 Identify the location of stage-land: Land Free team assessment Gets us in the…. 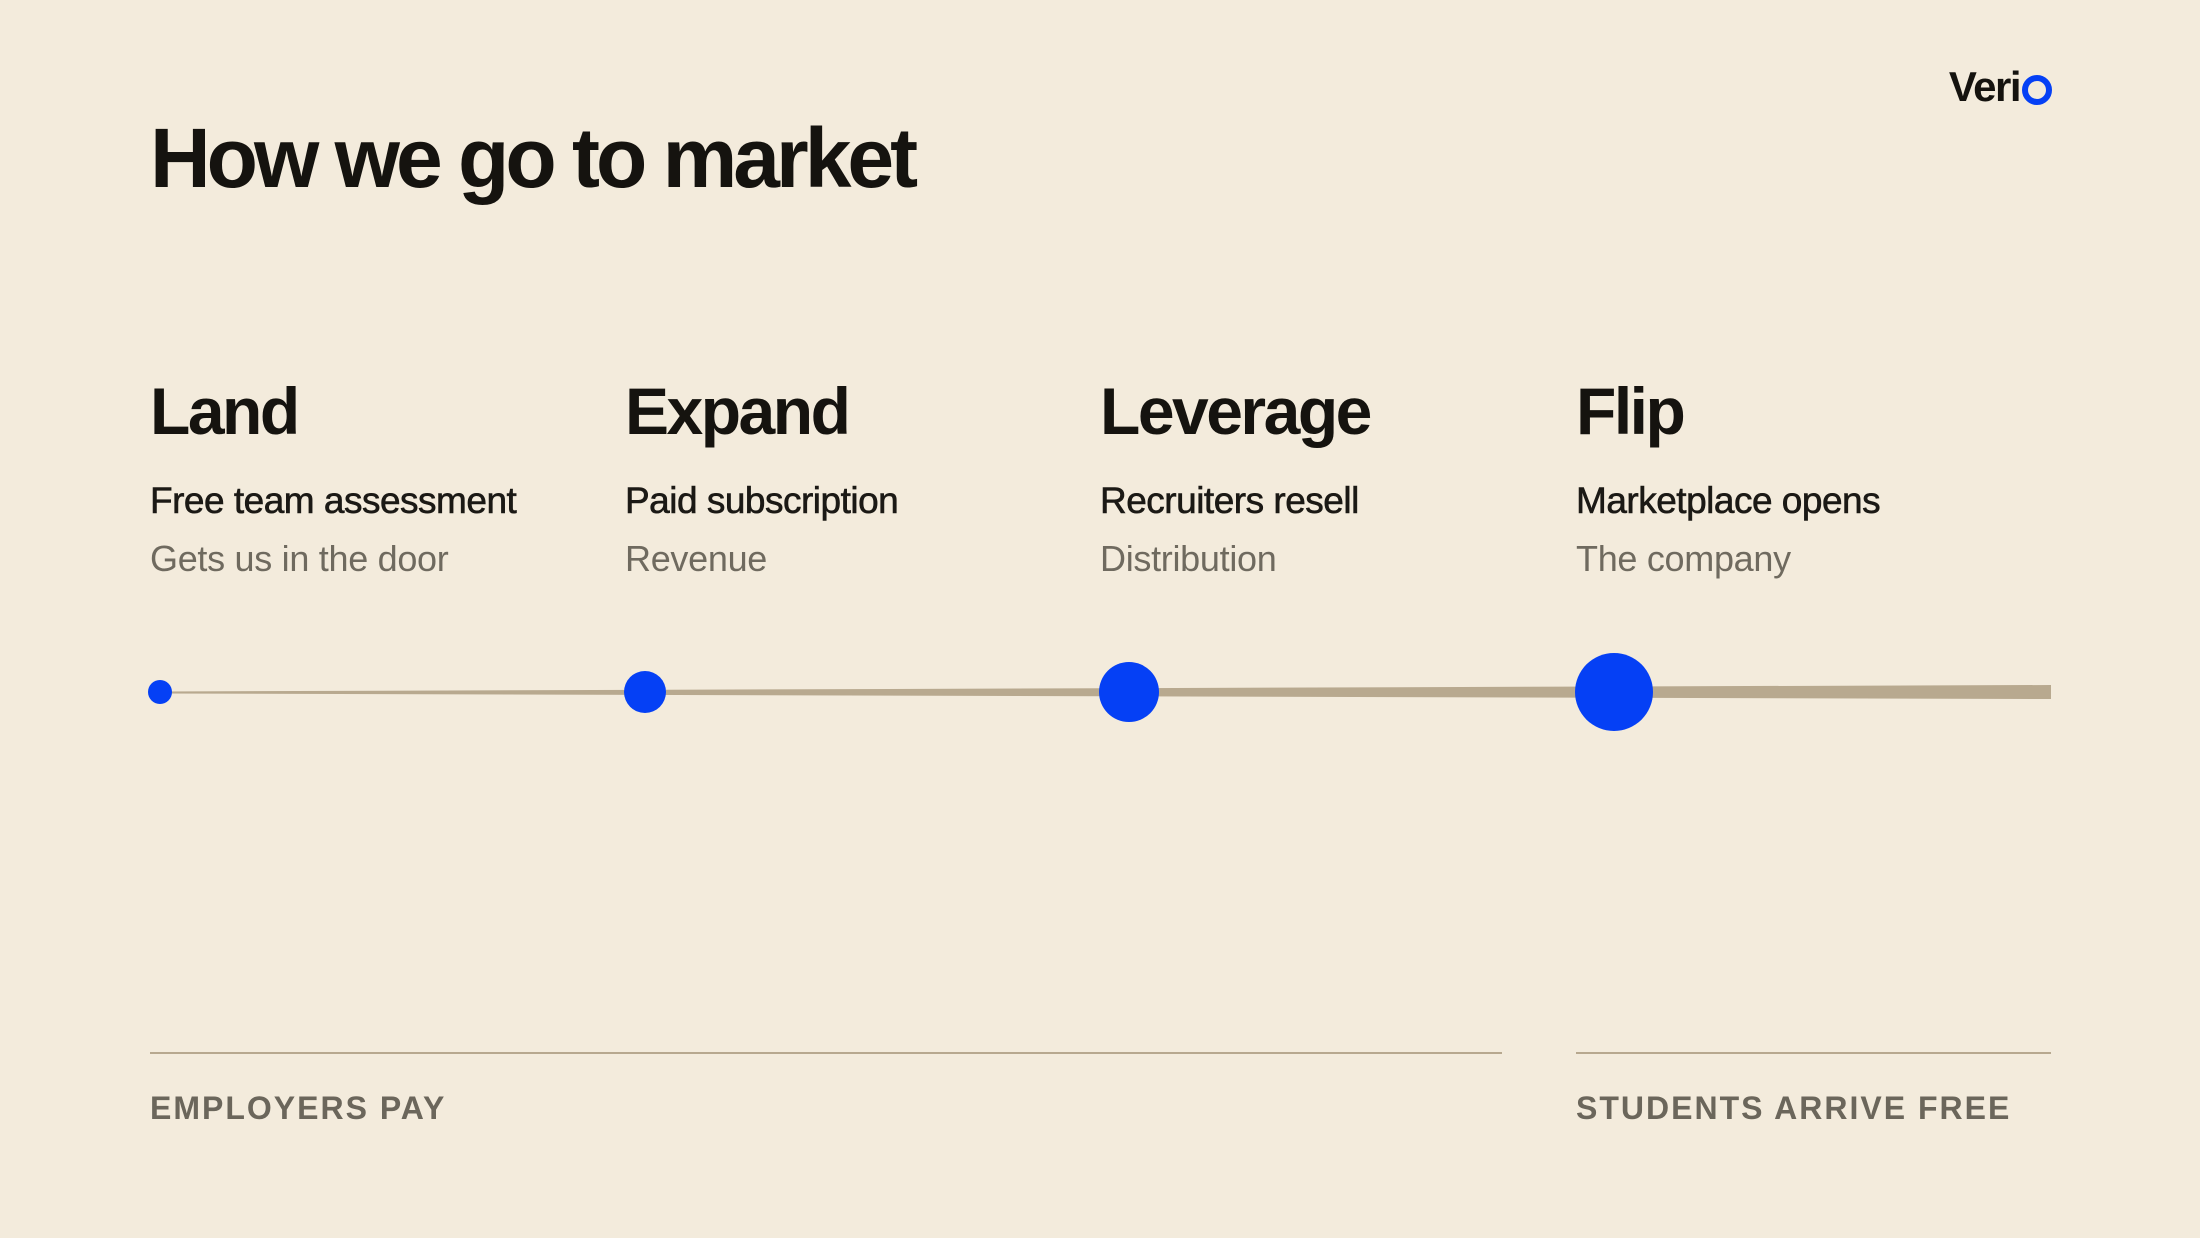
(380, 477).